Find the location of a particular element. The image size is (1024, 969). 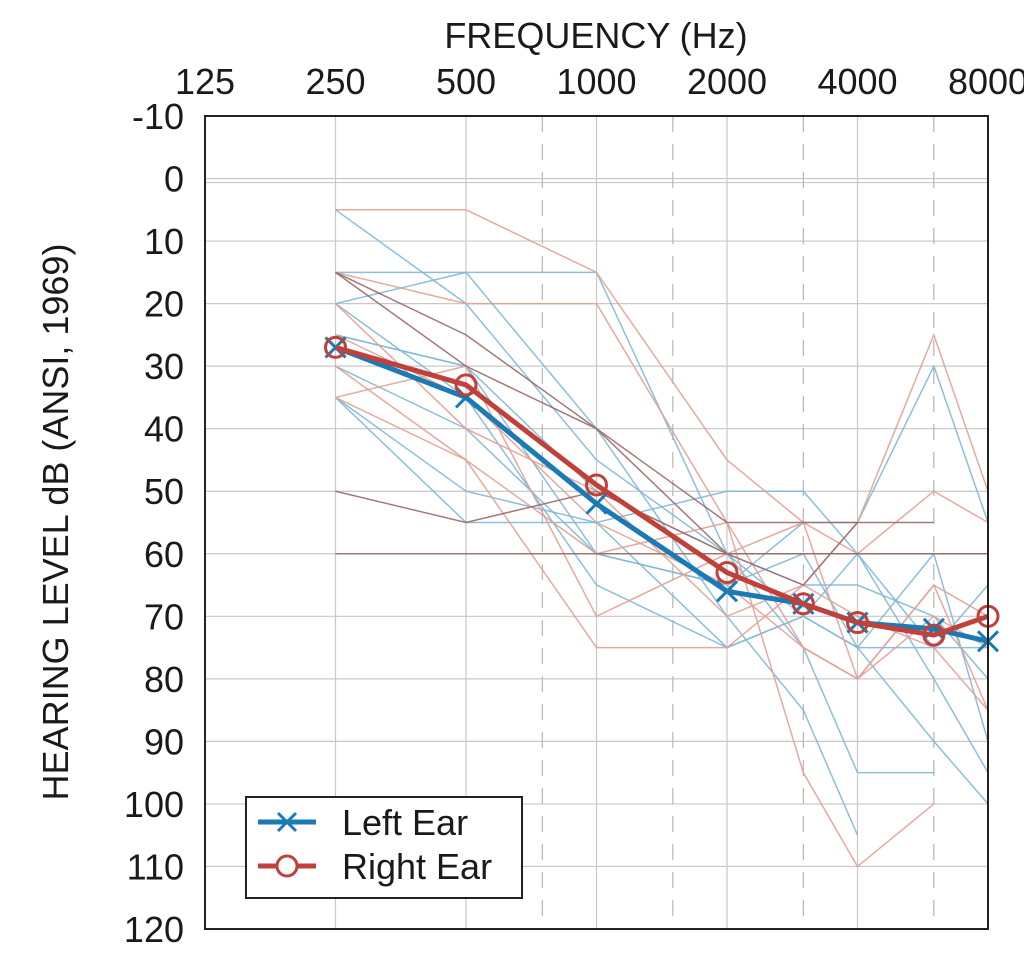

x-tick-label: 8000 is located at coordinates (986, 81).